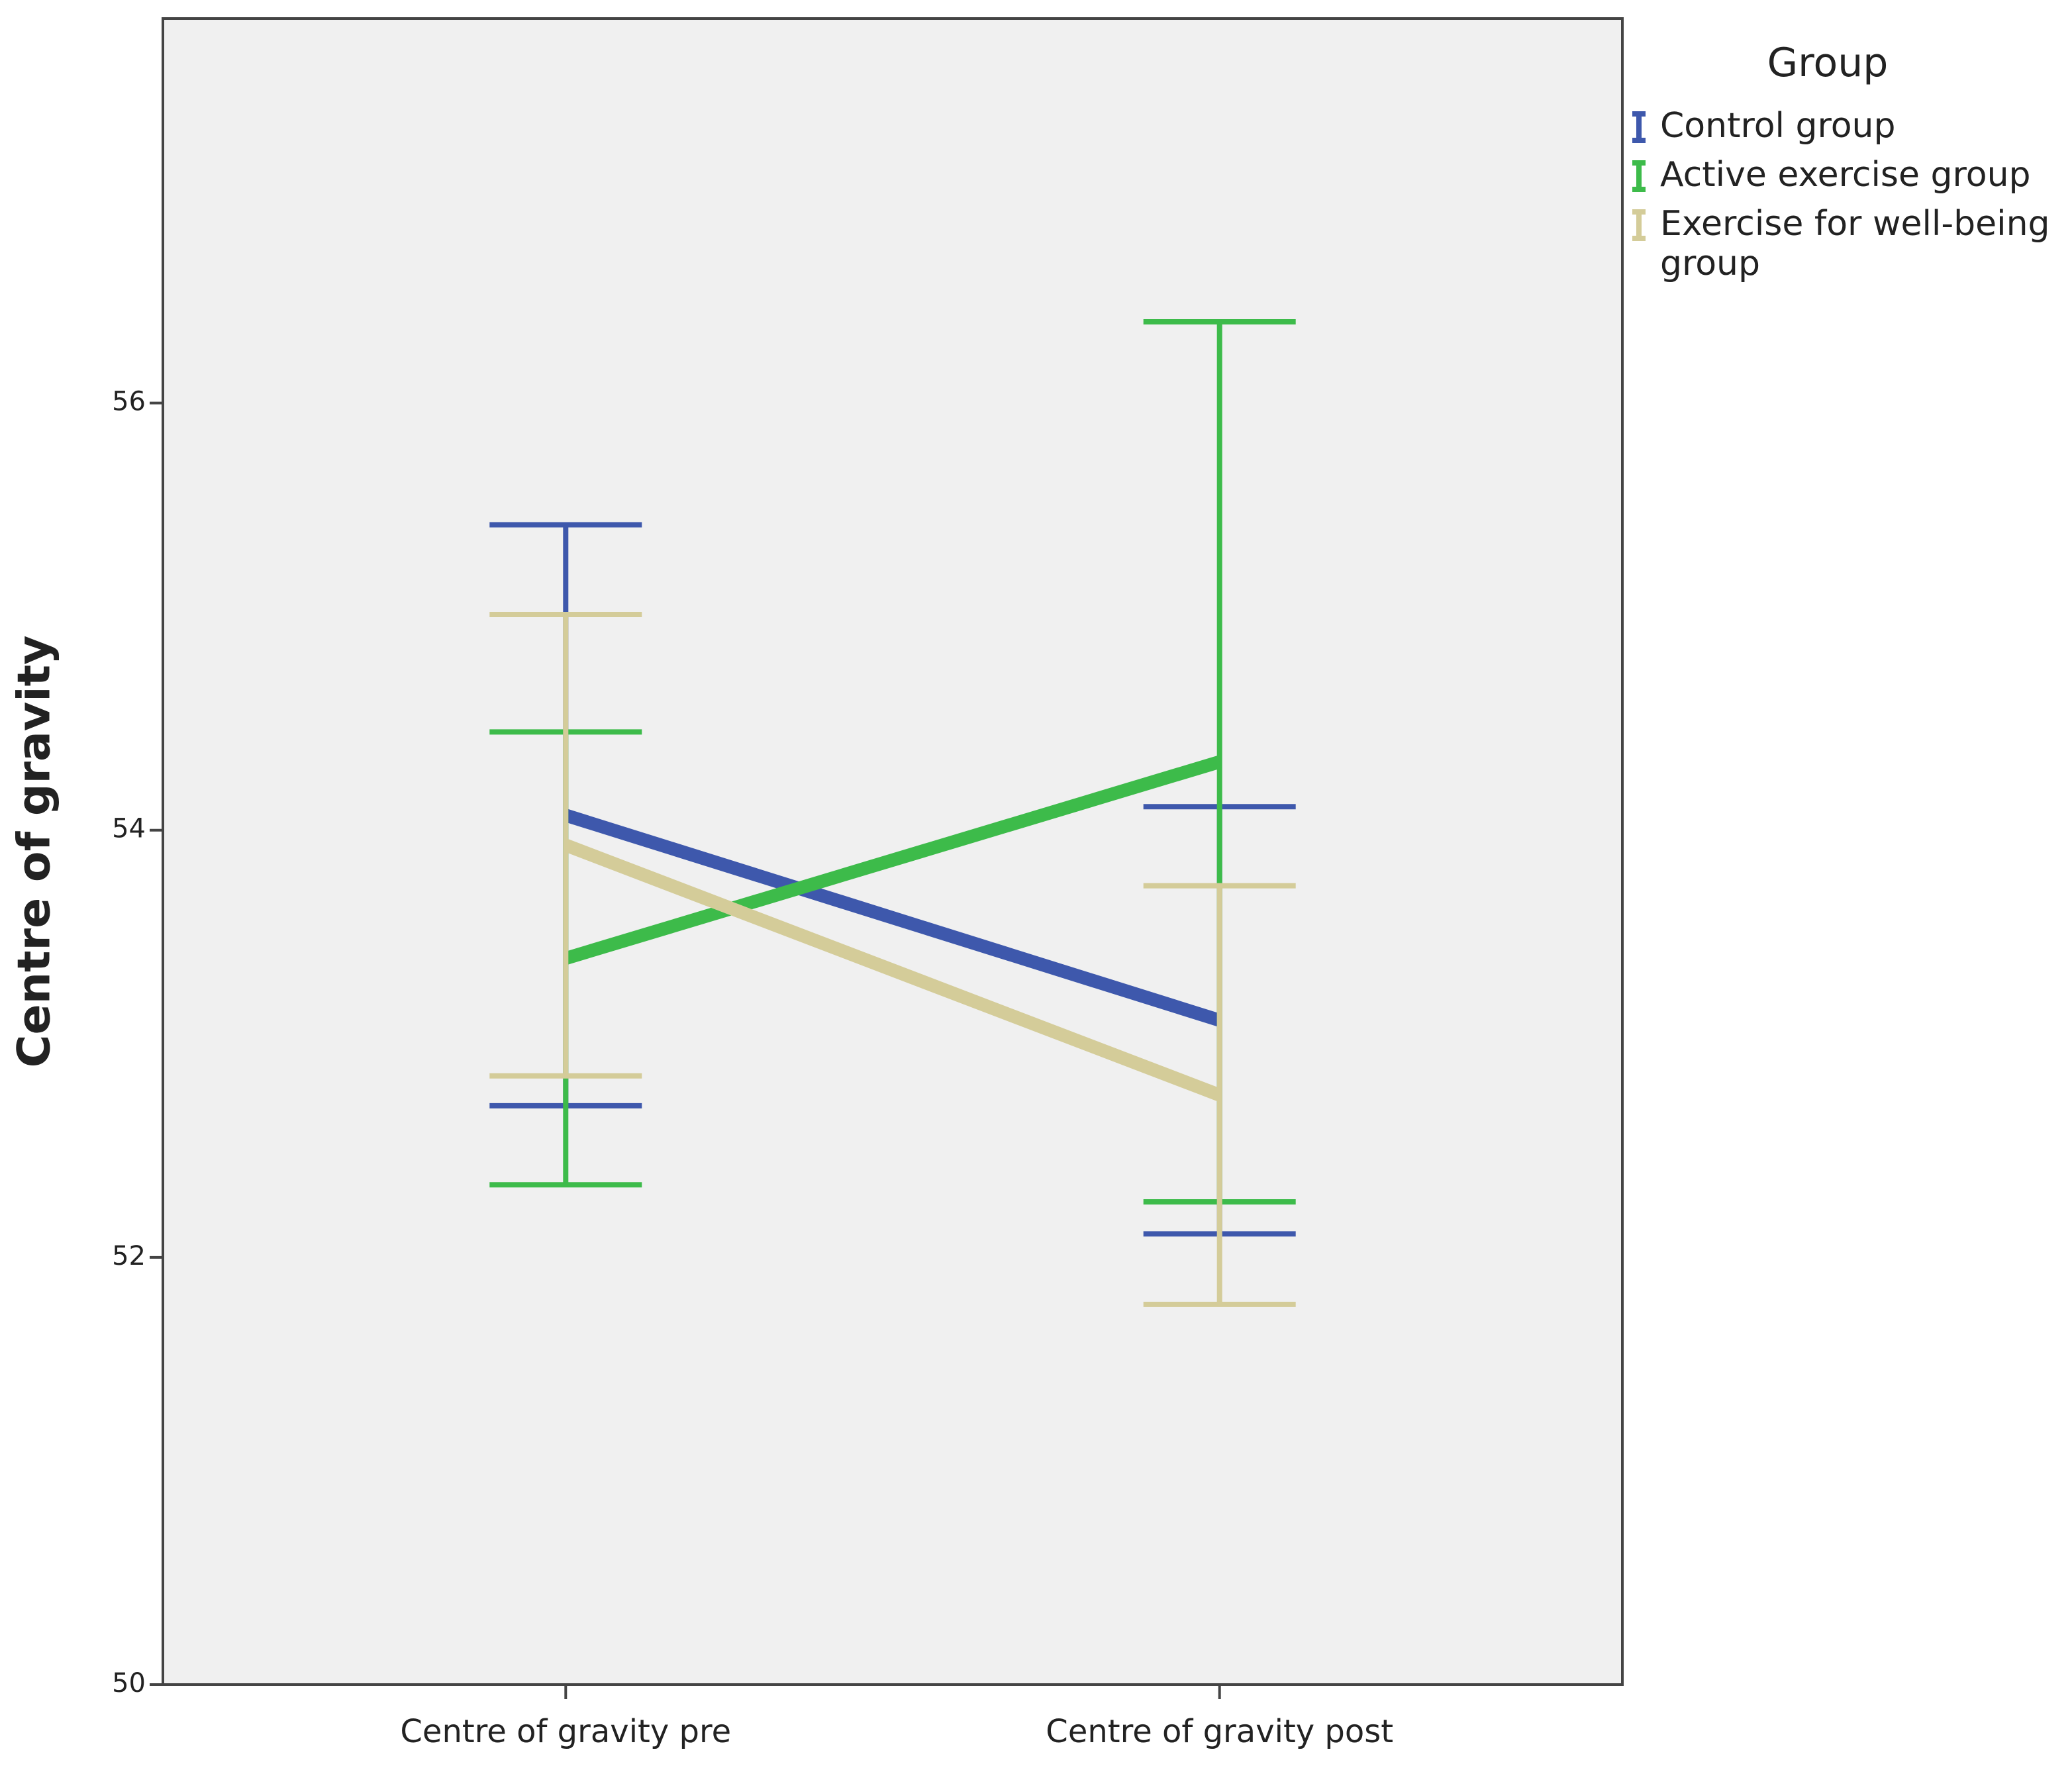  What do you see at coordinates (1855, 243) in the screenshot?
I see `legend-label: Exercise for well-being group` at bounding box center [1855, 243].